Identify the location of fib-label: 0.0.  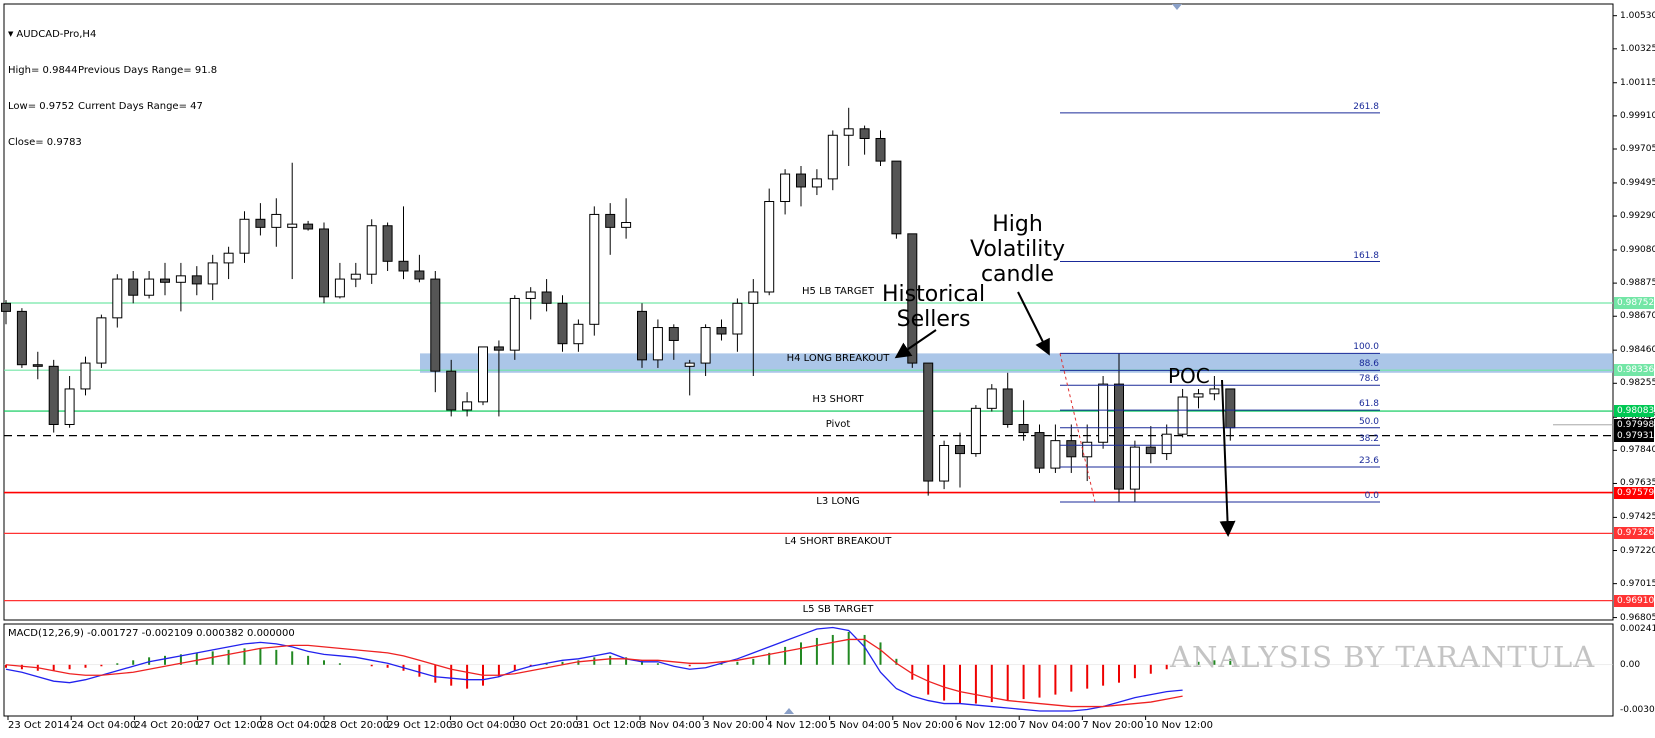
(1371, 496).